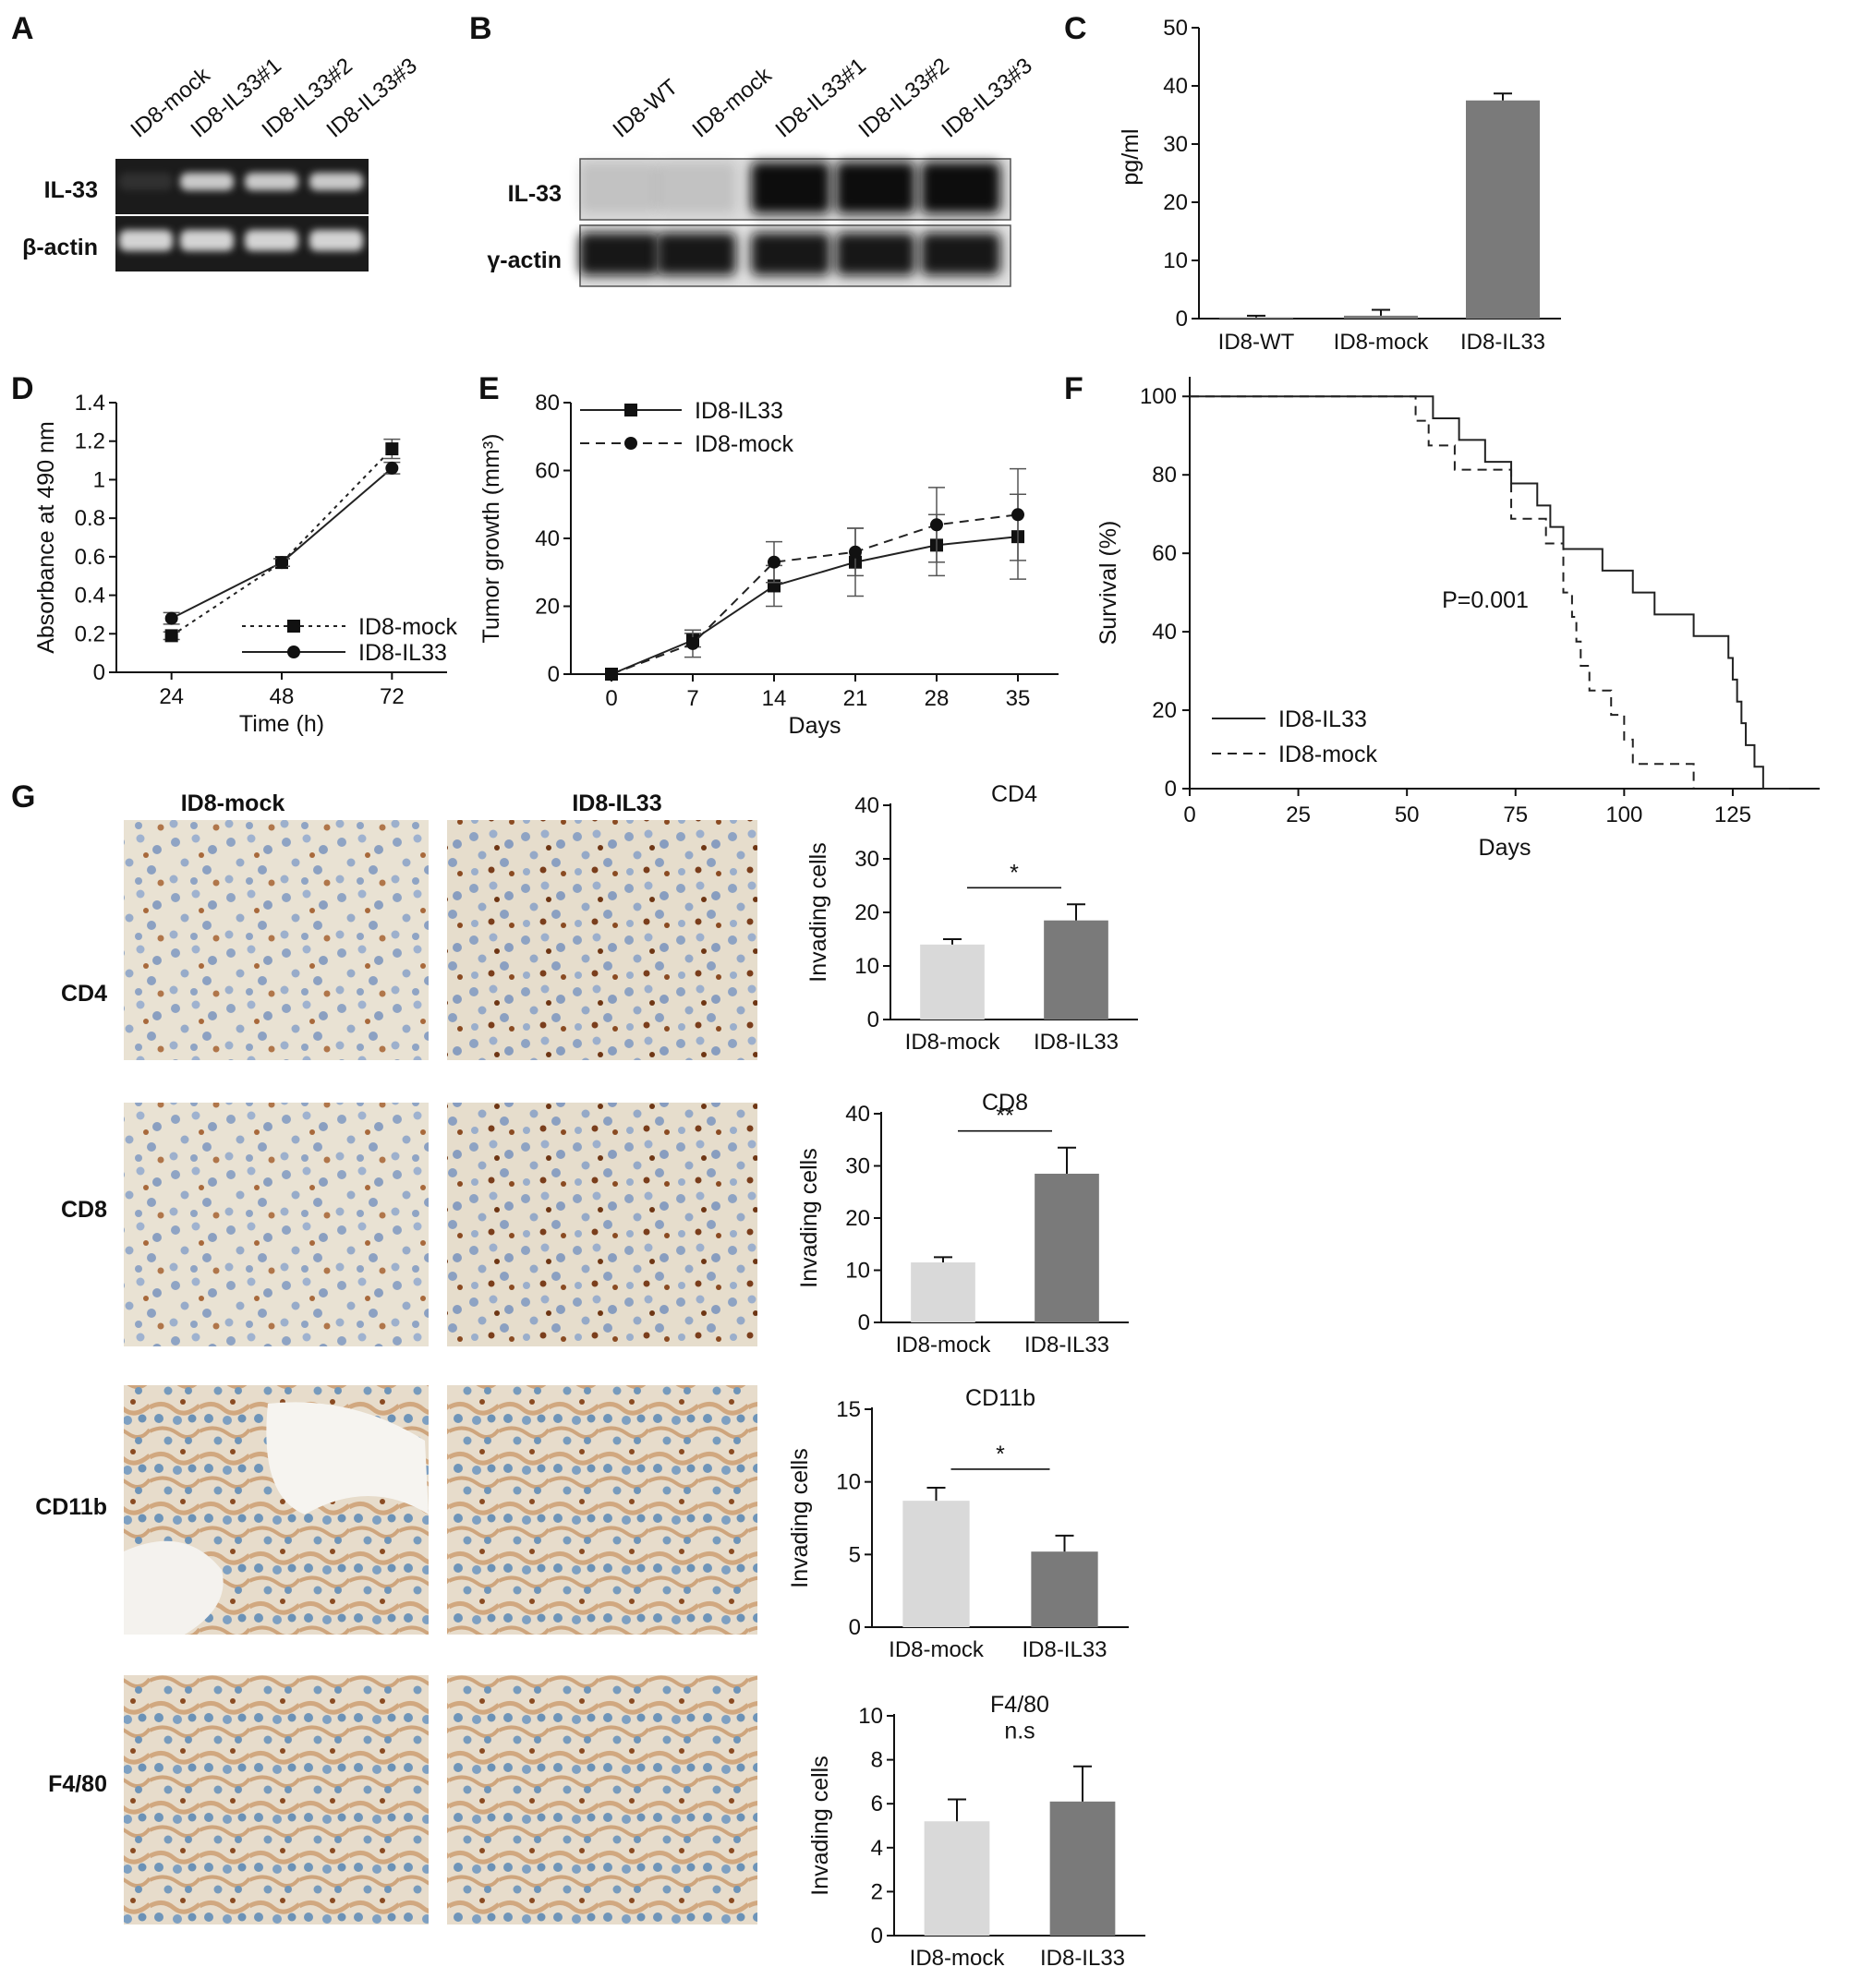  I want to click on x-tick-label: 28, so click(937, 698).